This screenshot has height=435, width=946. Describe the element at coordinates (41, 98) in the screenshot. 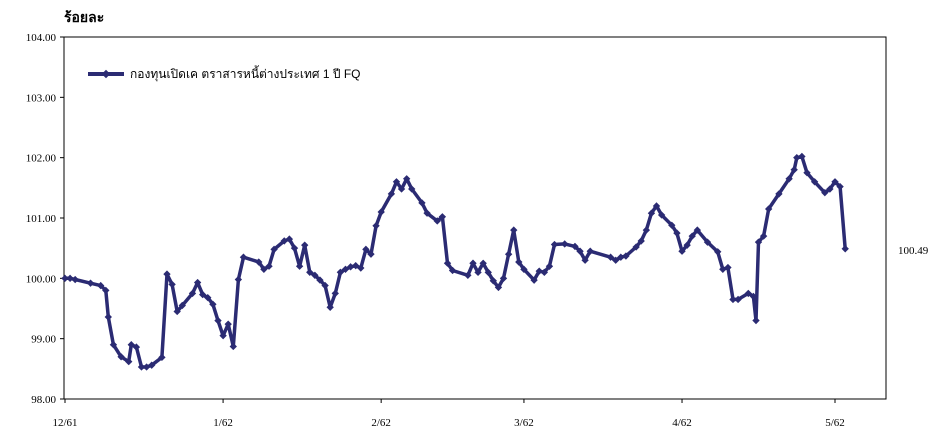

I see `y-tick-label: 103.00` at that location.